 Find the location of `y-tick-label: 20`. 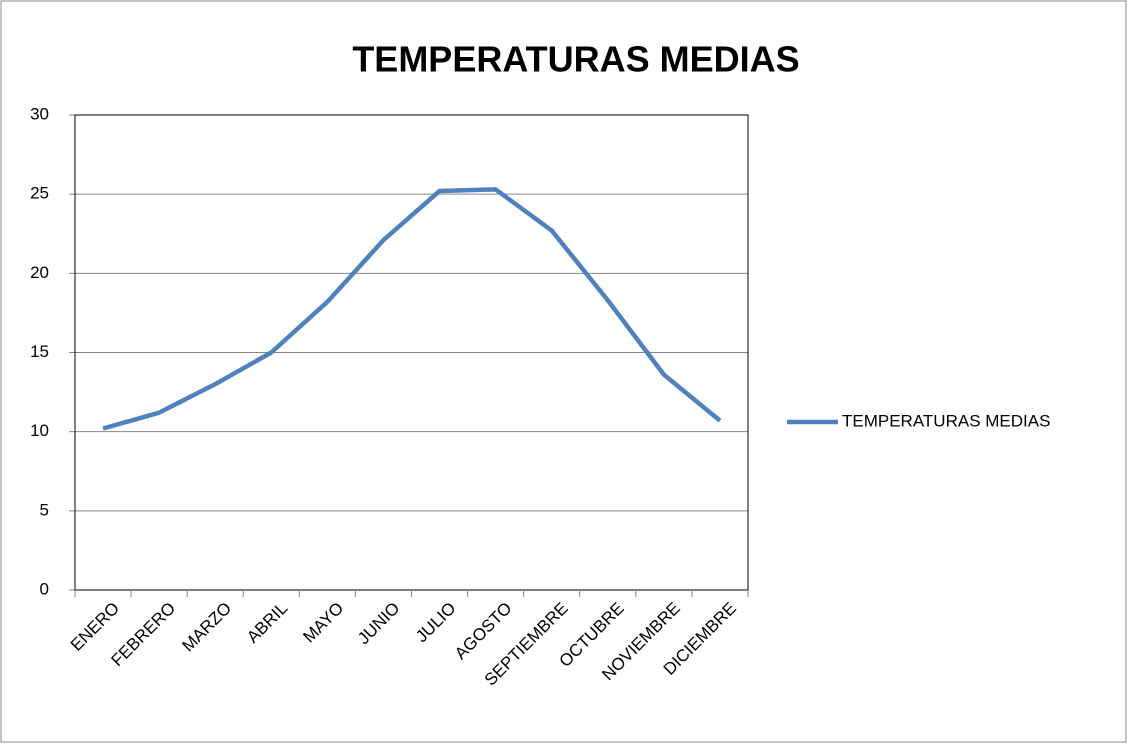

y-tick-label: 20 is located at coordinates (39, 272).